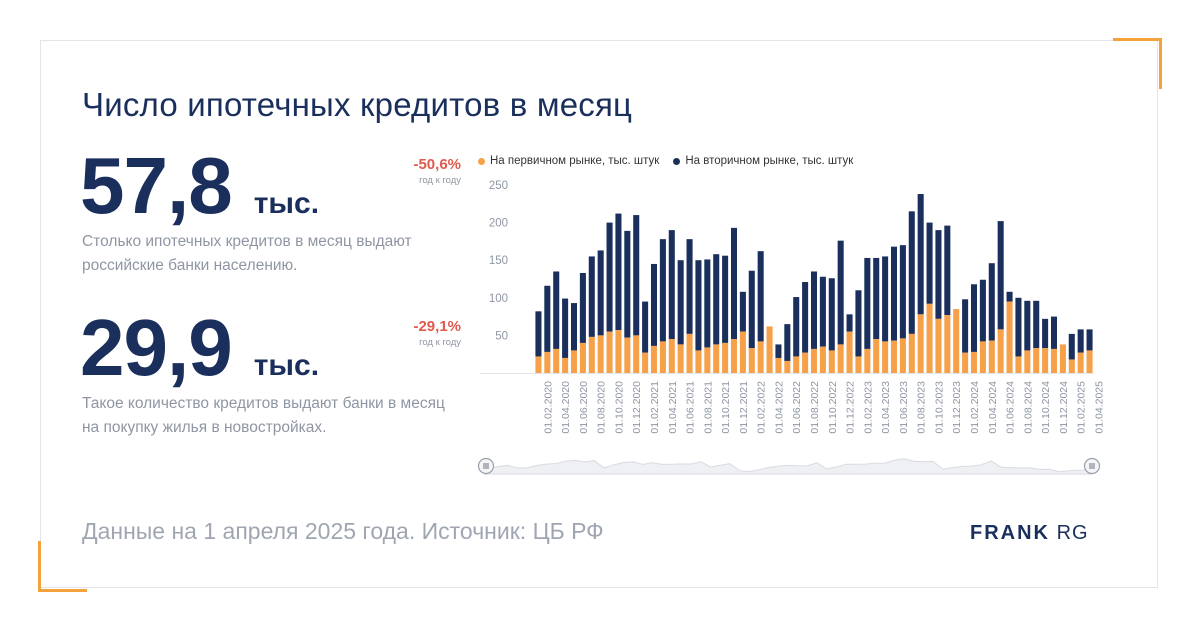  What do you see at coordinates (637, 407) in the screenshot?
I see `x-tick-label: 01.12.2020` at bounding box center [637, 407].